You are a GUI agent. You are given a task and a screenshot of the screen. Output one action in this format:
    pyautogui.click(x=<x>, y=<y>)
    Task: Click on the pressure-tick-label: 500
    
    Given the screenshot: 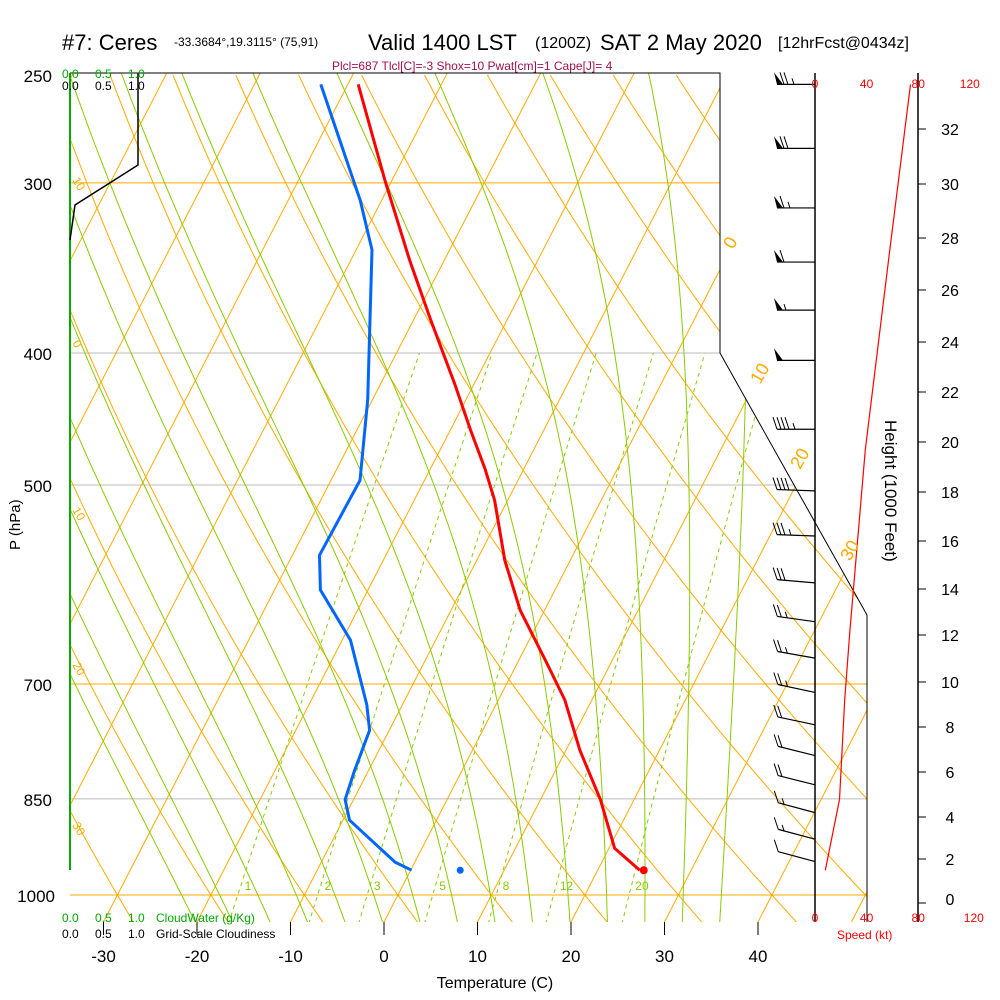 What is the action you would take?
    pyautogui.click(x=38, y=486)
    